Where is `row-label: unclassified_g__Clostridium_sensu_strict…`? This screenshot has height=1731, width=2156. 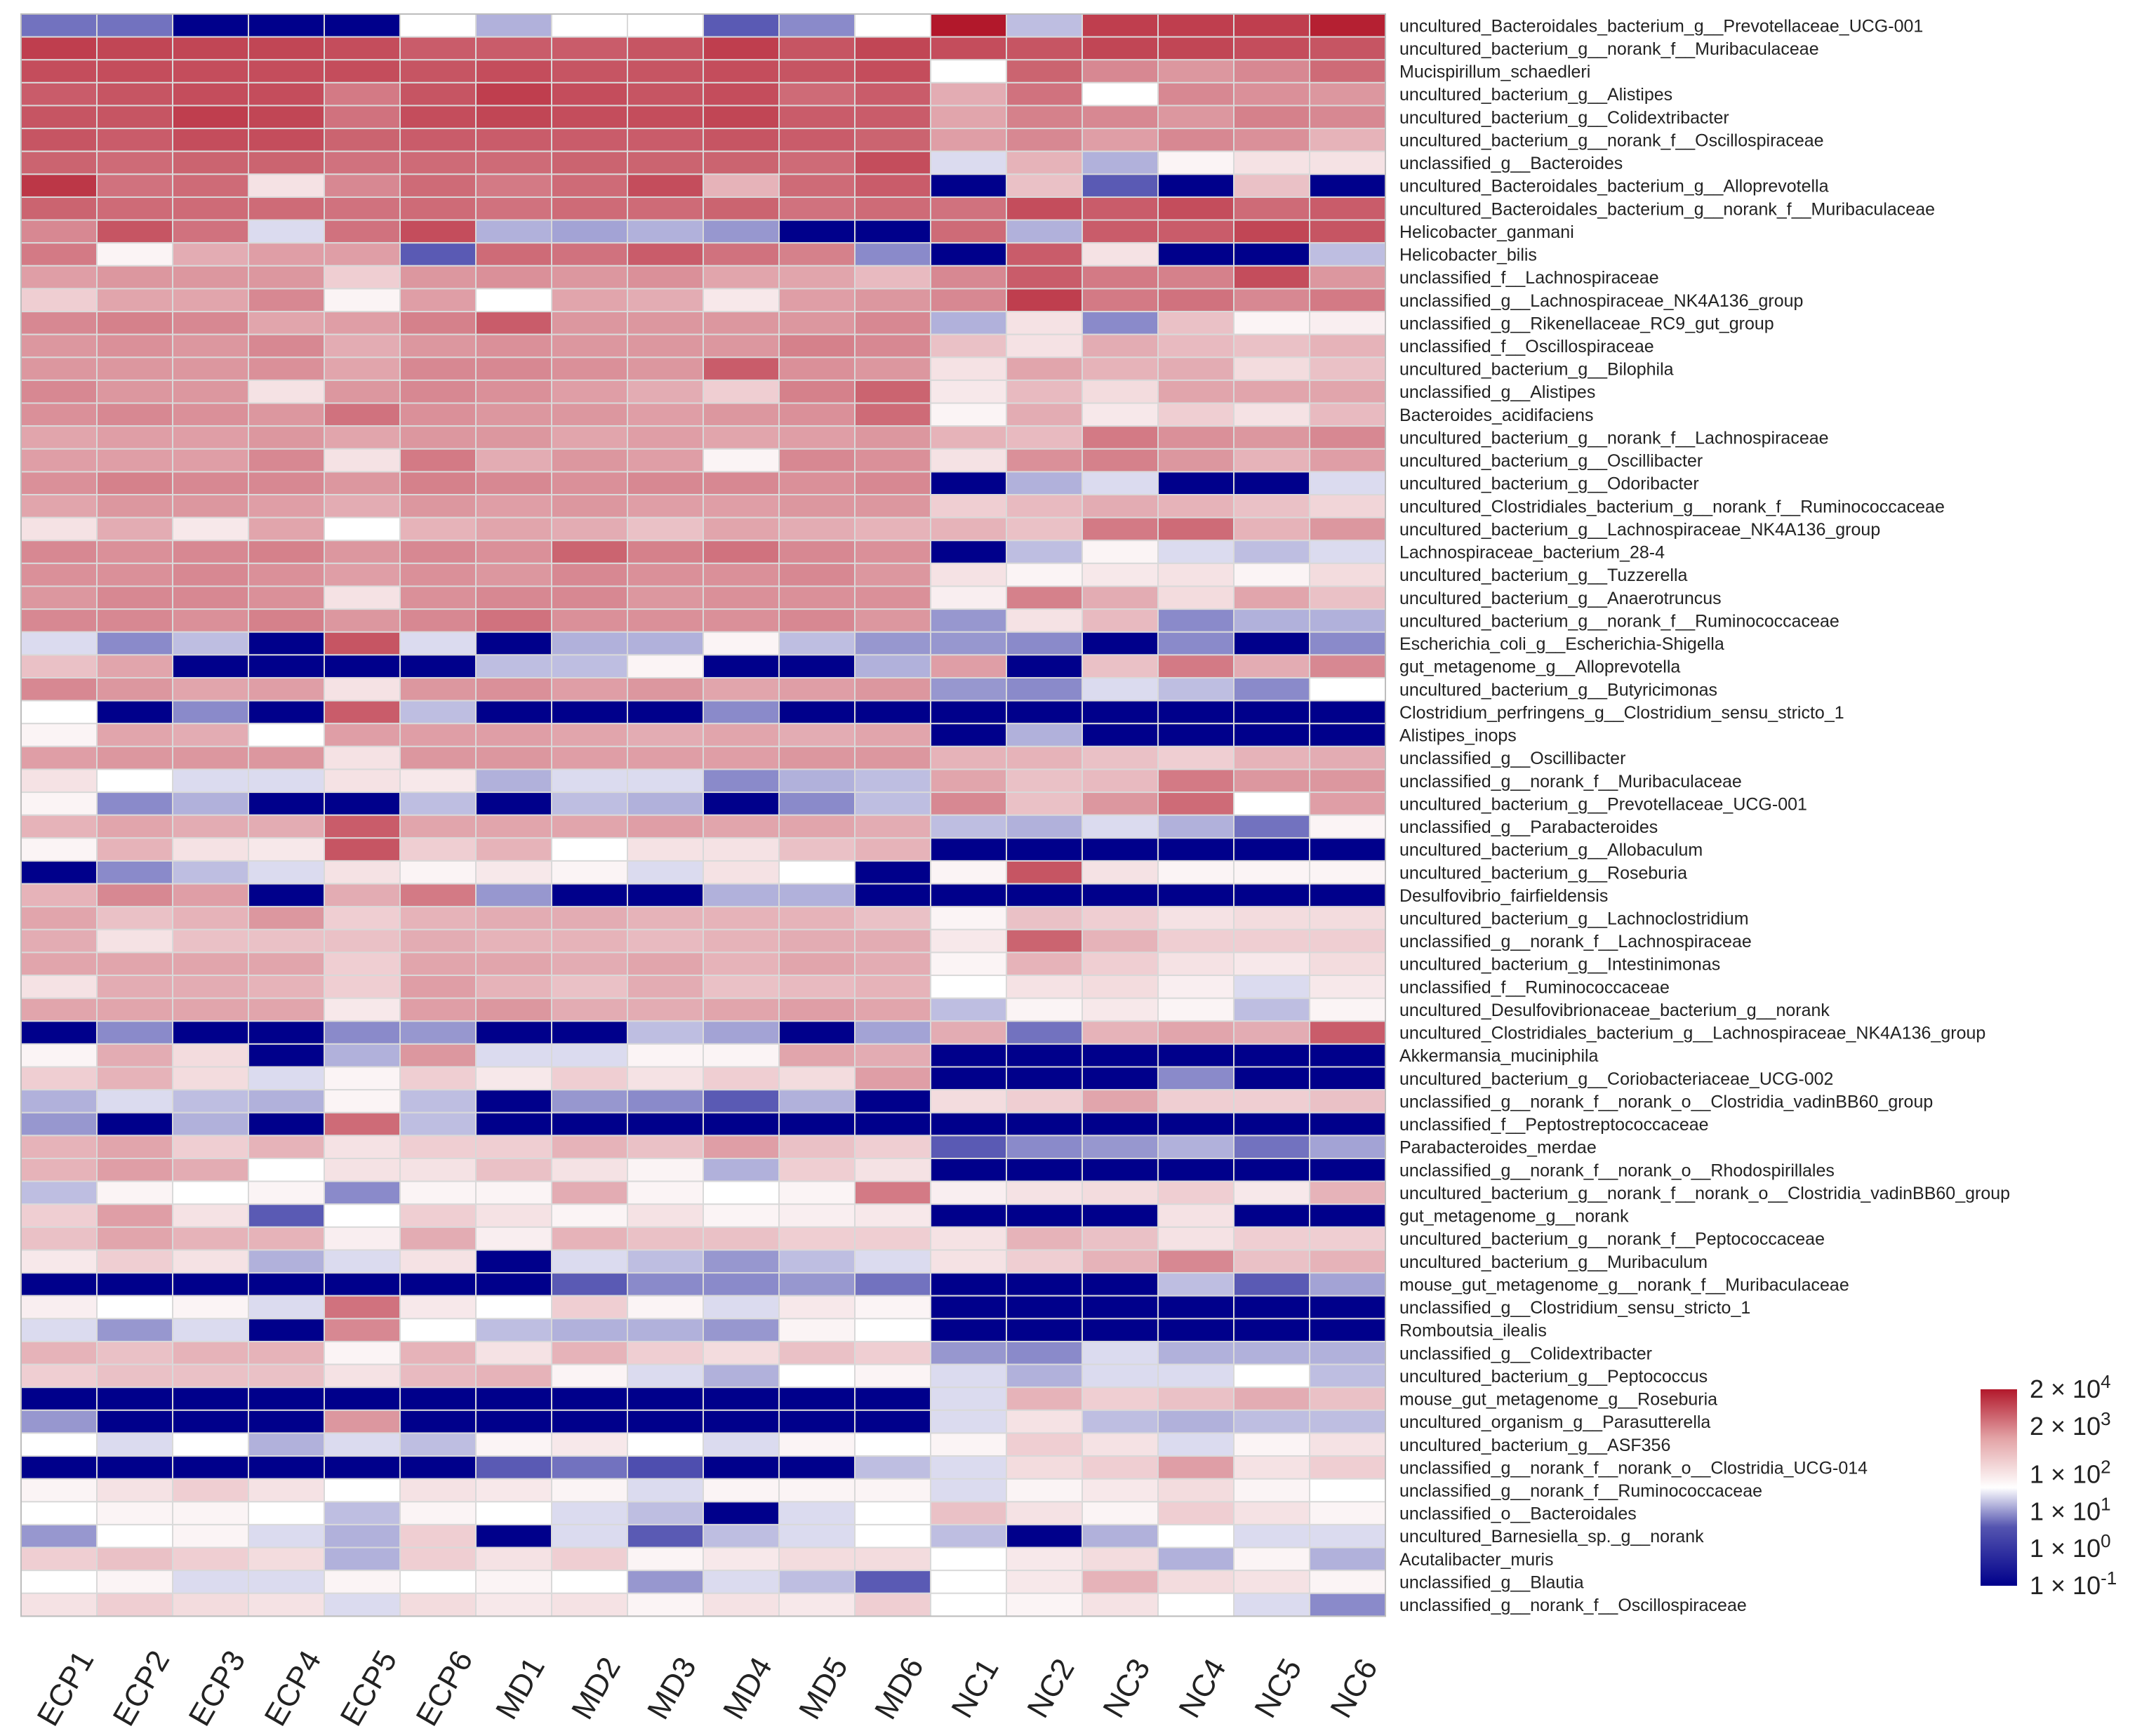 row-label: unclassified_g__Clostridium_sensu_strict… is located at coordinates (1574, 1308).